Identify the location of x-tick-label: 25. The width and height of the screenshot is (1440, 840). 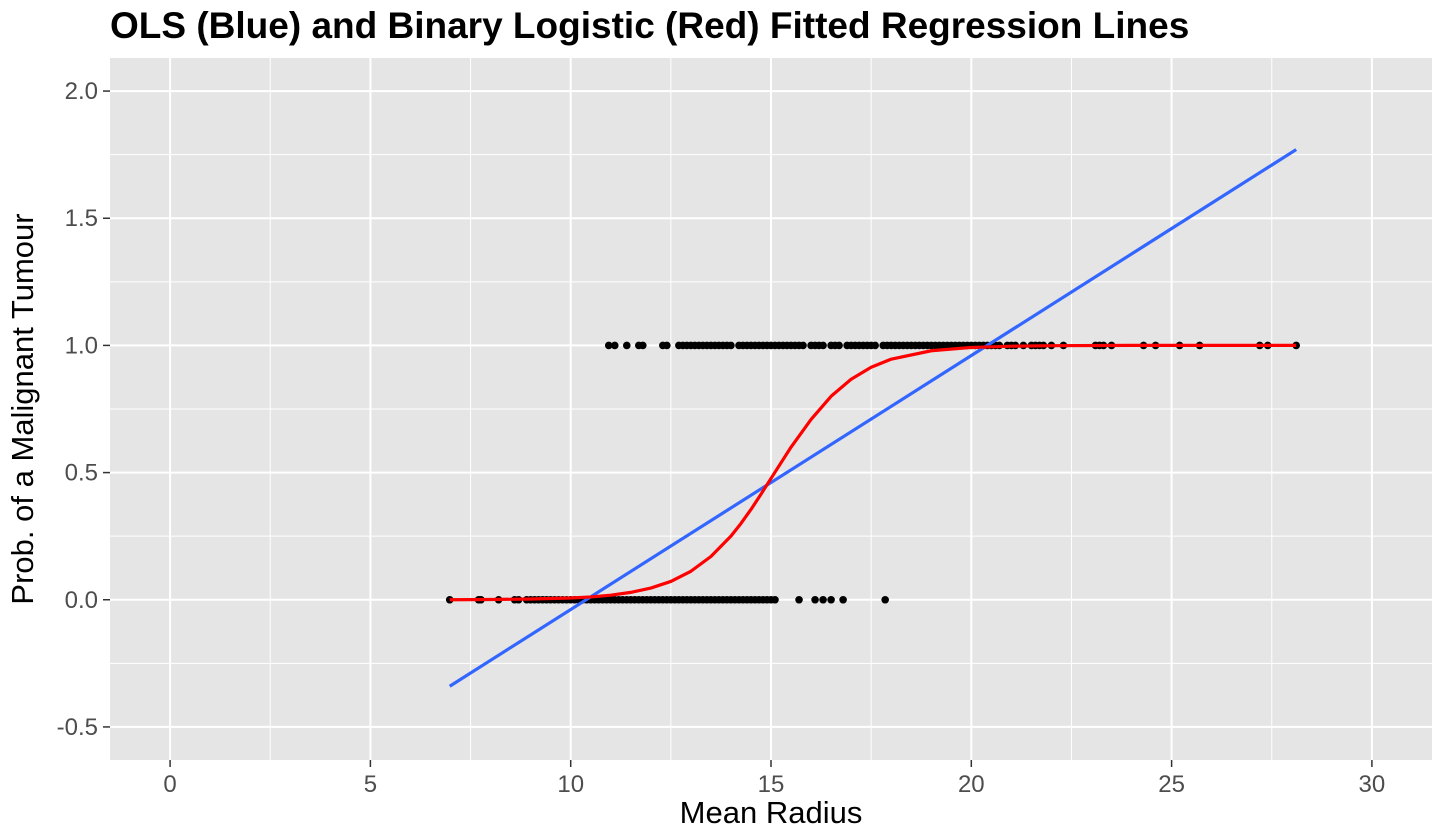
(1171, 784).